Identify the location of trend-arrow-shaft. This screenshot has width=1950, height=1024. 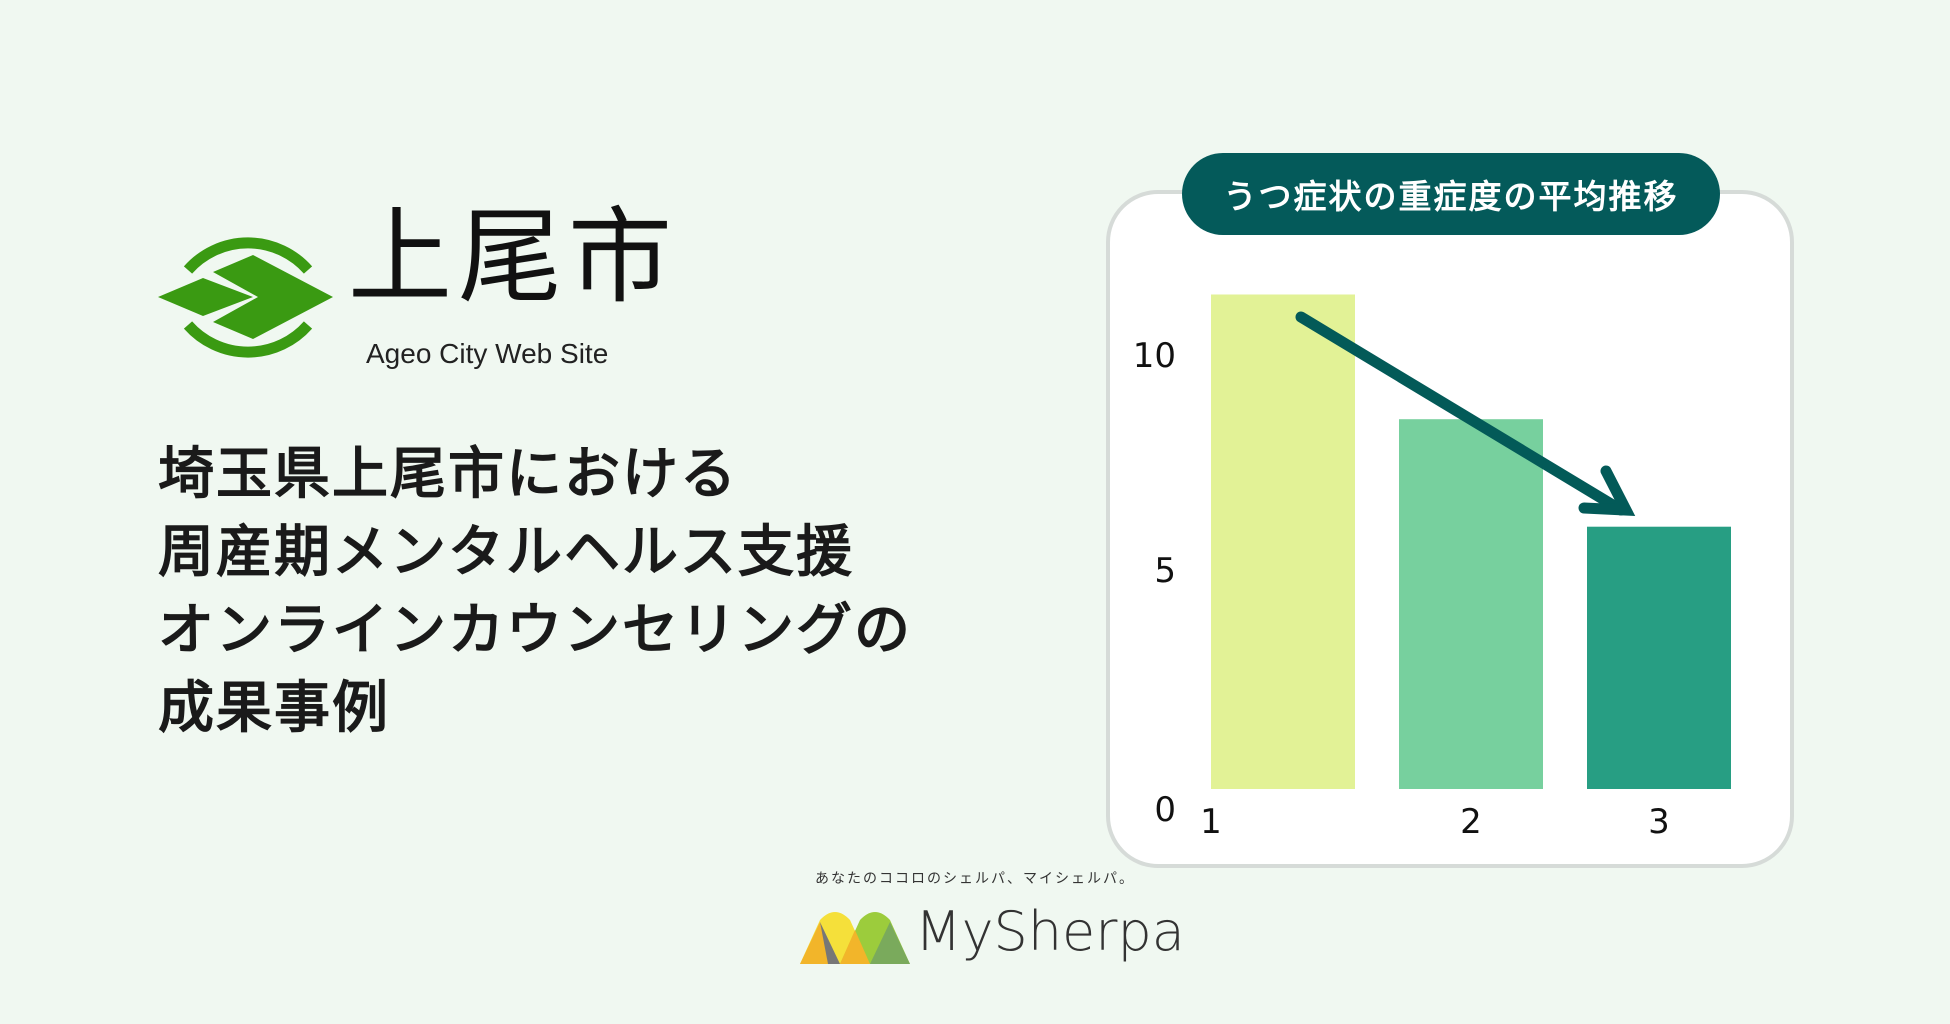
(1461, 413).